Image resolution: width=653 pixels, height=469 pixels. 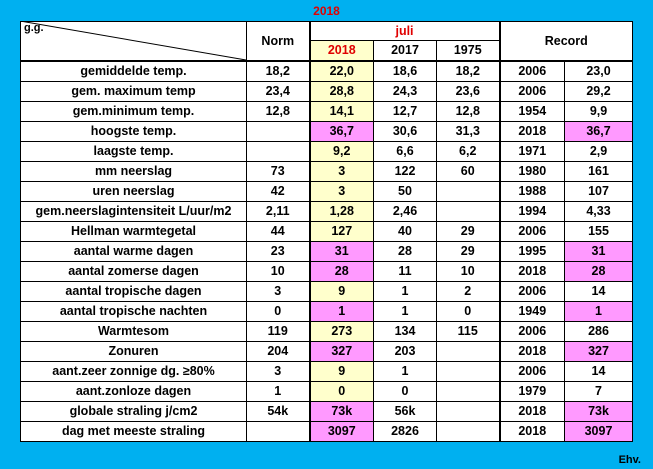 I want to click on value-2017: 12,7, so click(x=405, y=111).